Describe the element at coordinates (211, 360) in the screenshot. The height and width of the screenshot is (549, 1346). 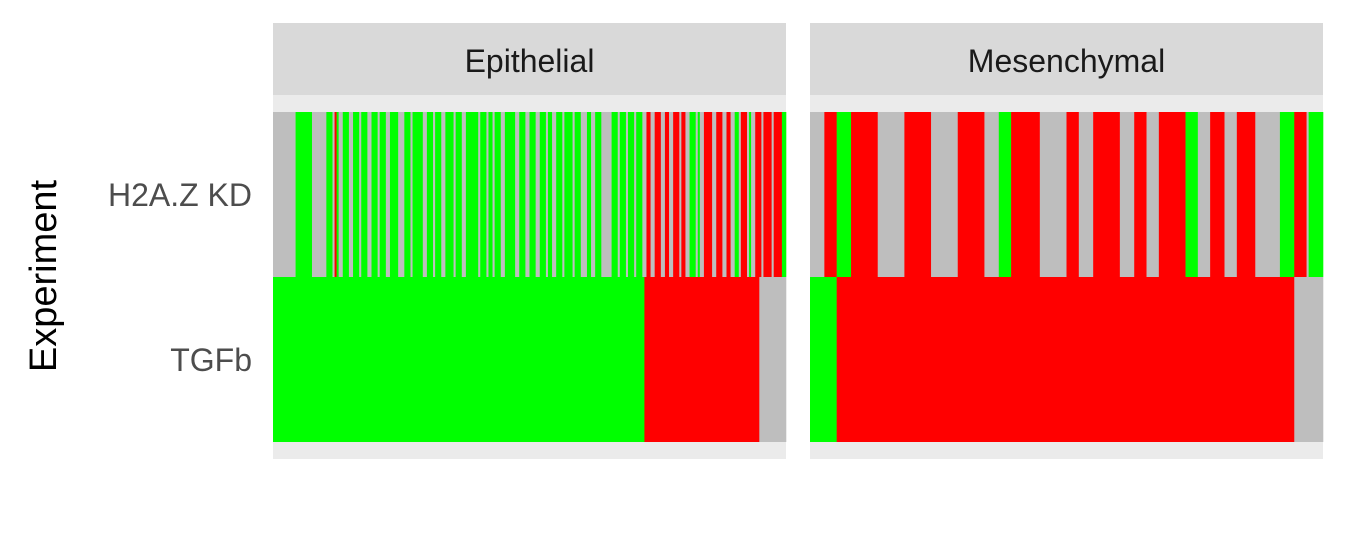
I see `row-label-tgfb: TGFb` at that location.